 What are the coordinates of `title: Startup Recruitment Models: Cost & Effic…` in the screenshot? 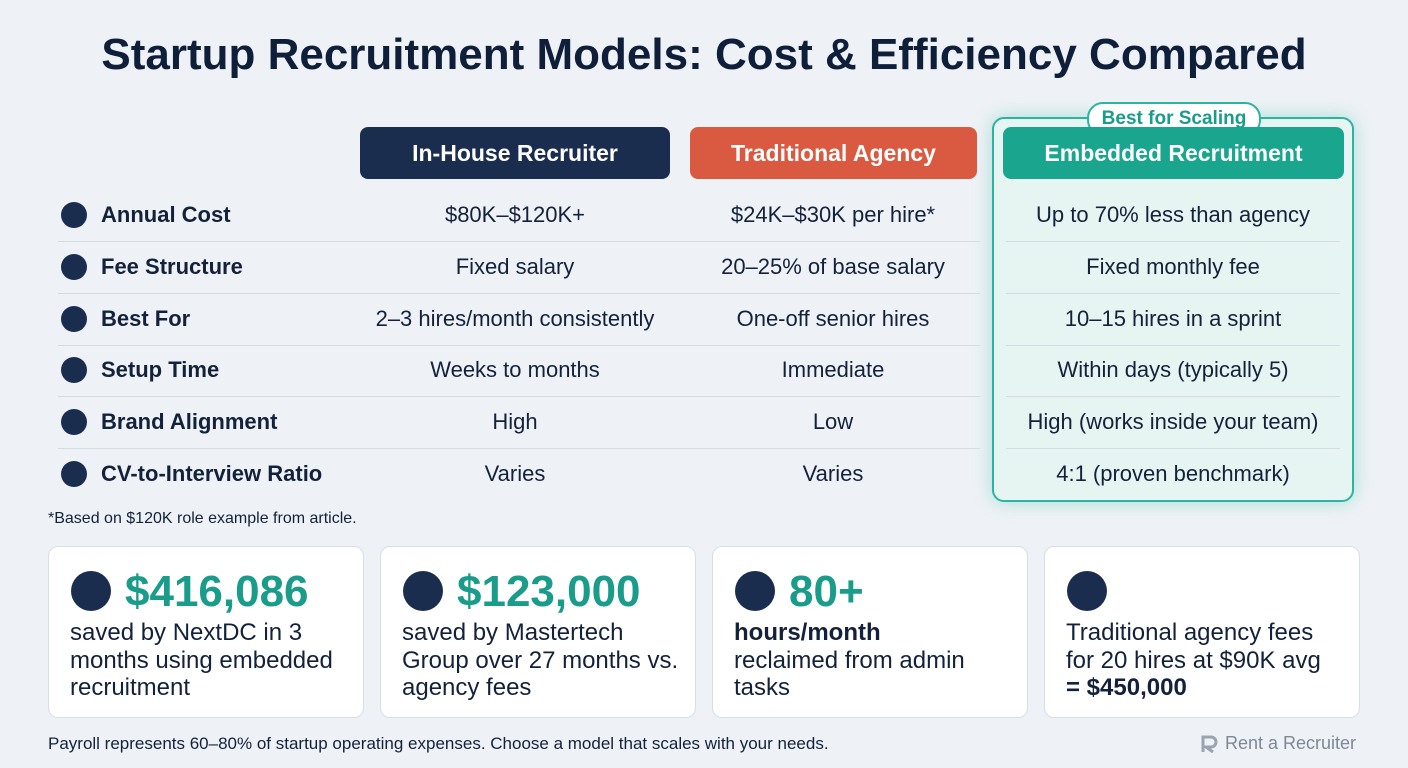 It's located at (704, 54).